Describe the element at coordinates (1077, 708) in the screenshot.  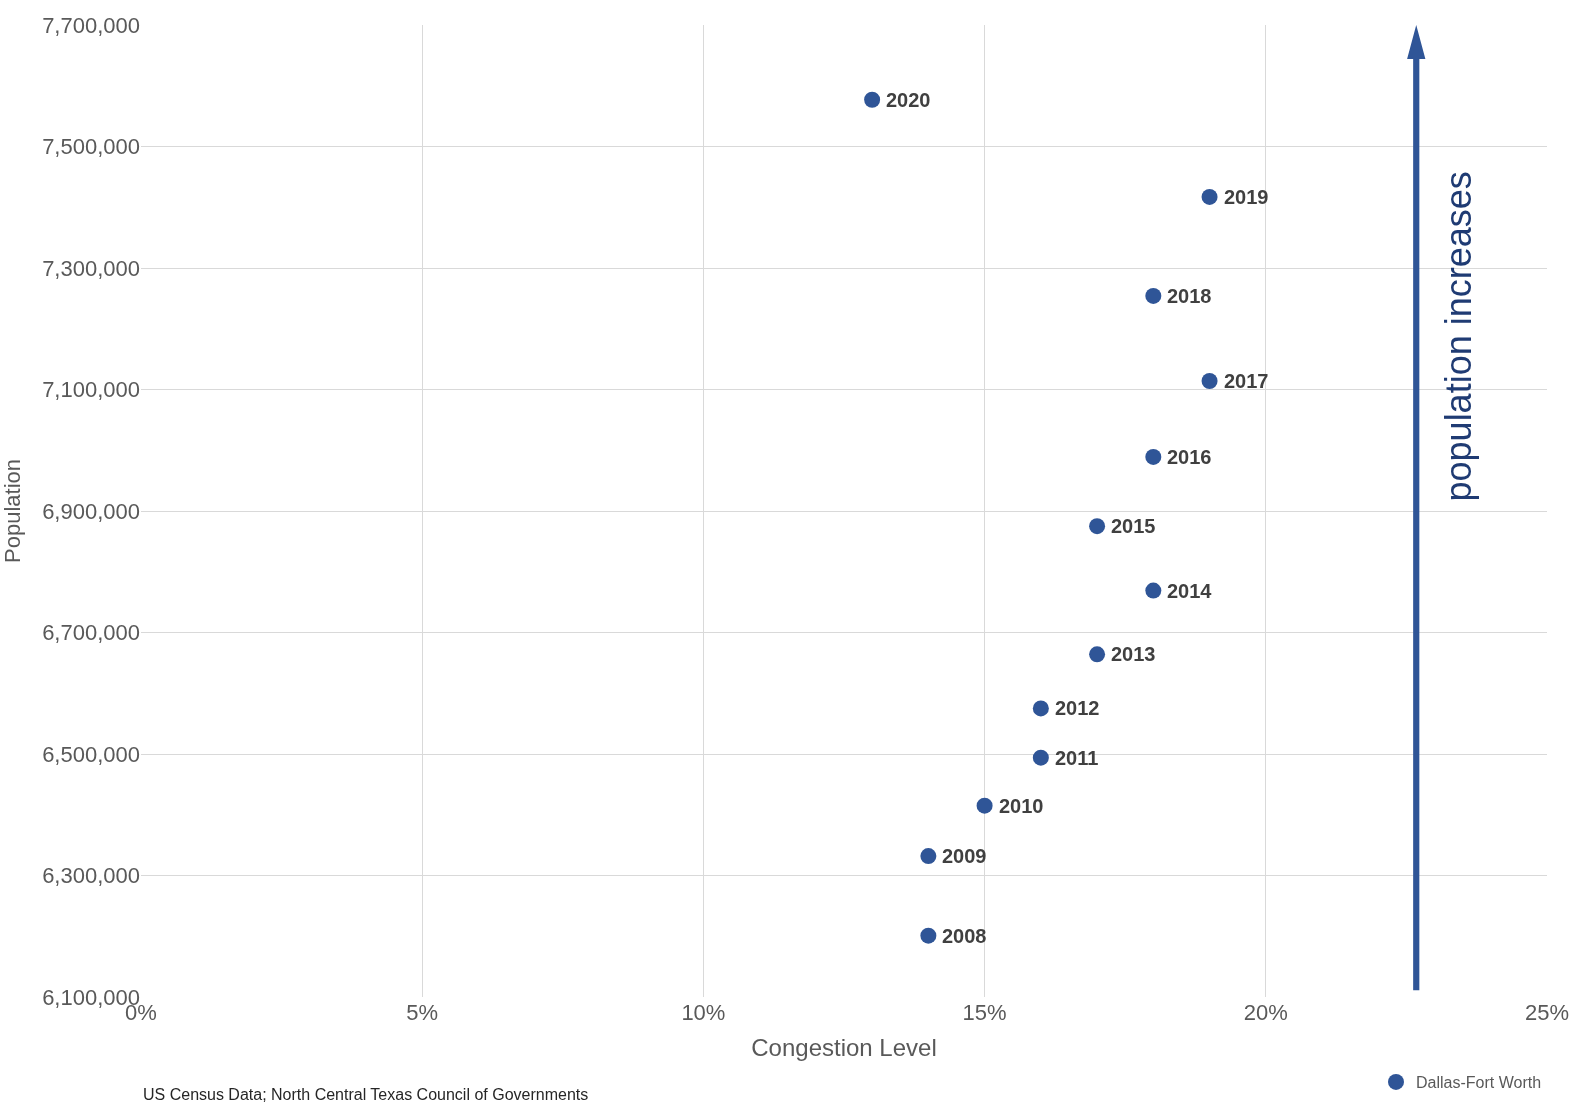
I see `annotation: 2012` at that location.